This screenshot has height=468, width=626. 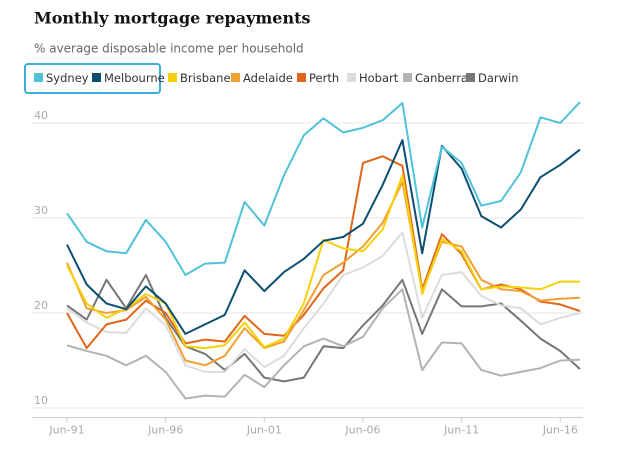 I want to click on x-tick-label: Jun-01, so click(x=264, y=430).